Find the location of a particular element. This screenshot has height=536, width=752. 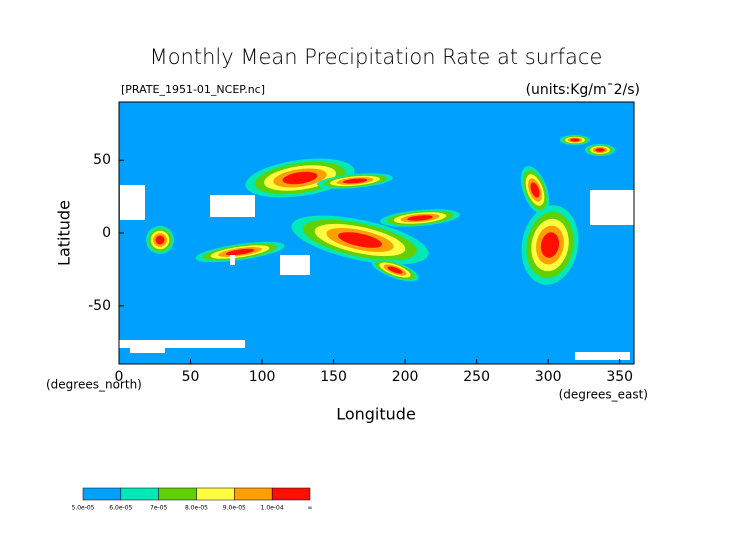

colorbar-label: 1.0e-04 is located at coordinates (272, 508).